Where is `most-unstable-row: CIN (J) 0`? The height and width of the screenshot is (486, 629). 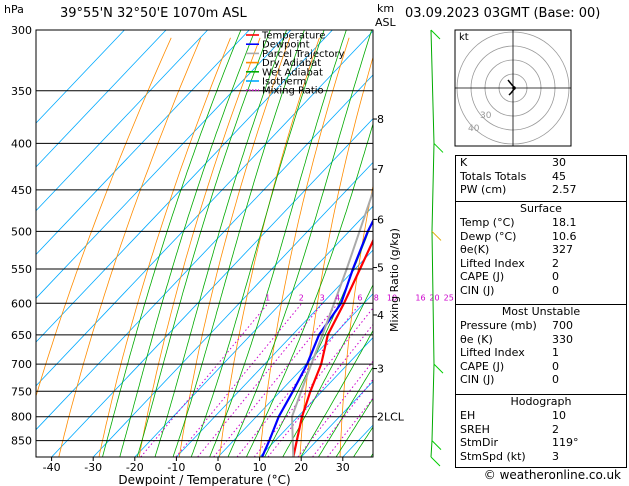 most-unstable-row: CIN (J) 0 is located at coordinates (541, 380).